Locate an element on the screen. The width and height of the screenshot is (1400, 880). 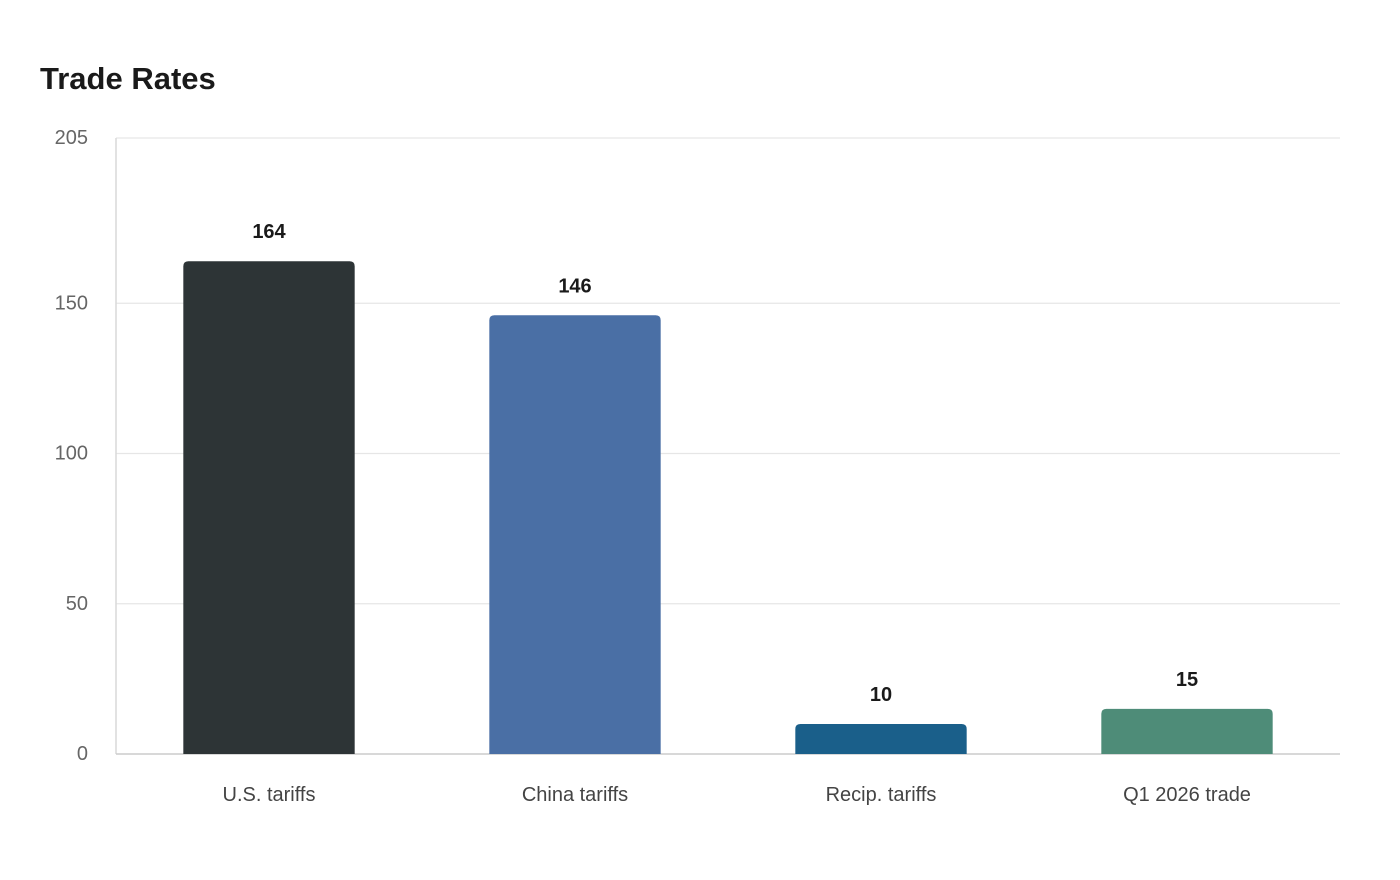
x-tick-label: Q1 2026 trade is located at coordinates (1187, 795).